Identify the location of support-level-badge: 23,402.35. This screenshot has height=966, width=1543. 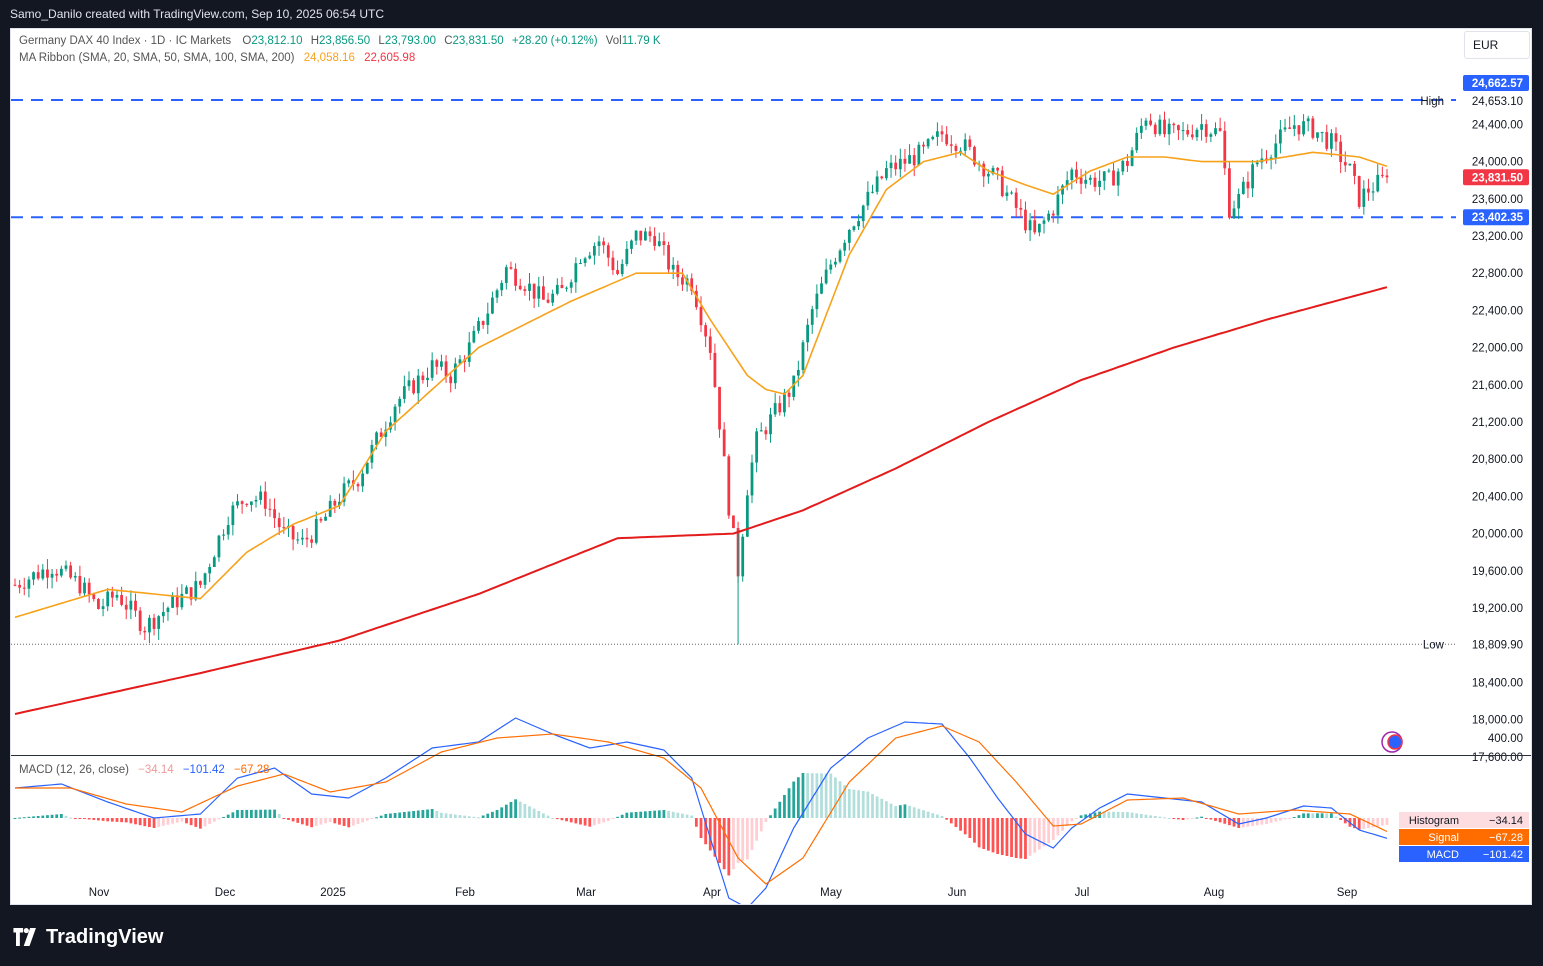
(1498, 218).